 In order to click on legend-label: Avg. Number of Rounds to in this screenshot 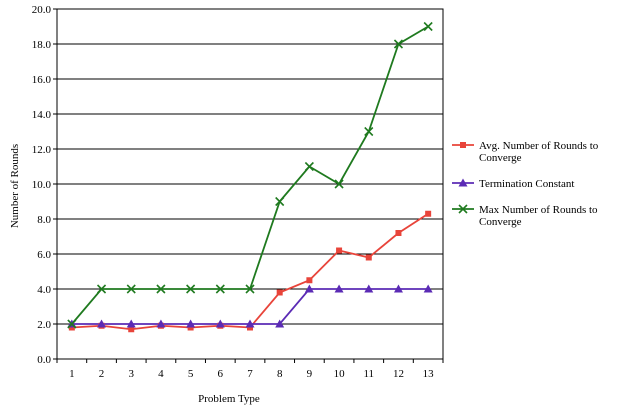, I will do `click(539, 146)`.